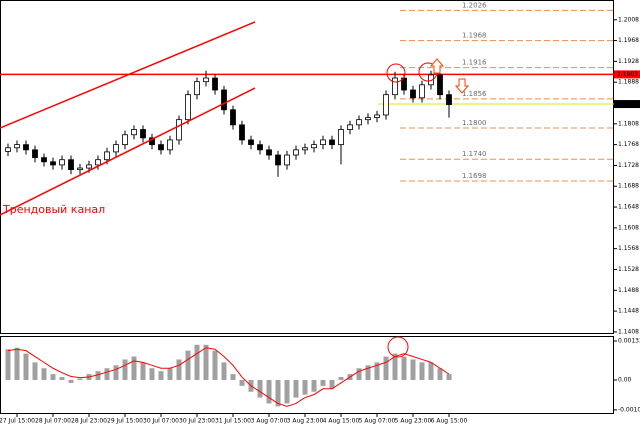  What do you see at coordinates (269, 421) in the screenshot?
I see `x-tick-label: 3 Aug 07:00` at bounding box center [269, 421].